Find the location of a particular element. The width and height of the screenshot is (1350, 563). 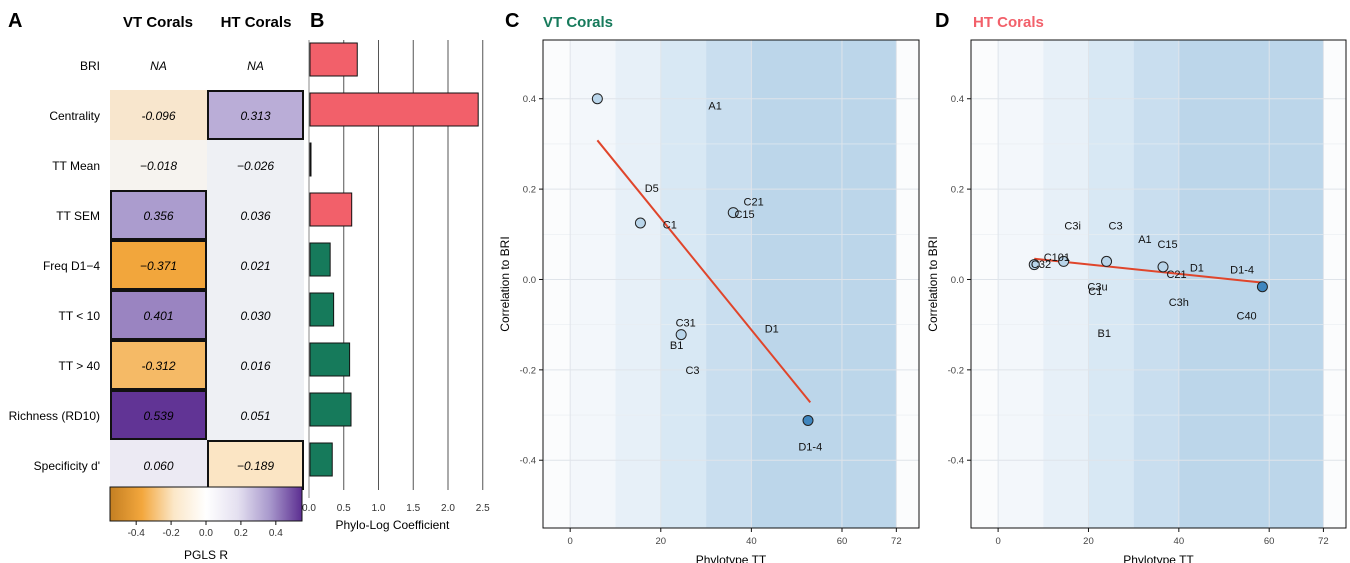

row-label: Specificity d' is located at coordinates (67, 466).